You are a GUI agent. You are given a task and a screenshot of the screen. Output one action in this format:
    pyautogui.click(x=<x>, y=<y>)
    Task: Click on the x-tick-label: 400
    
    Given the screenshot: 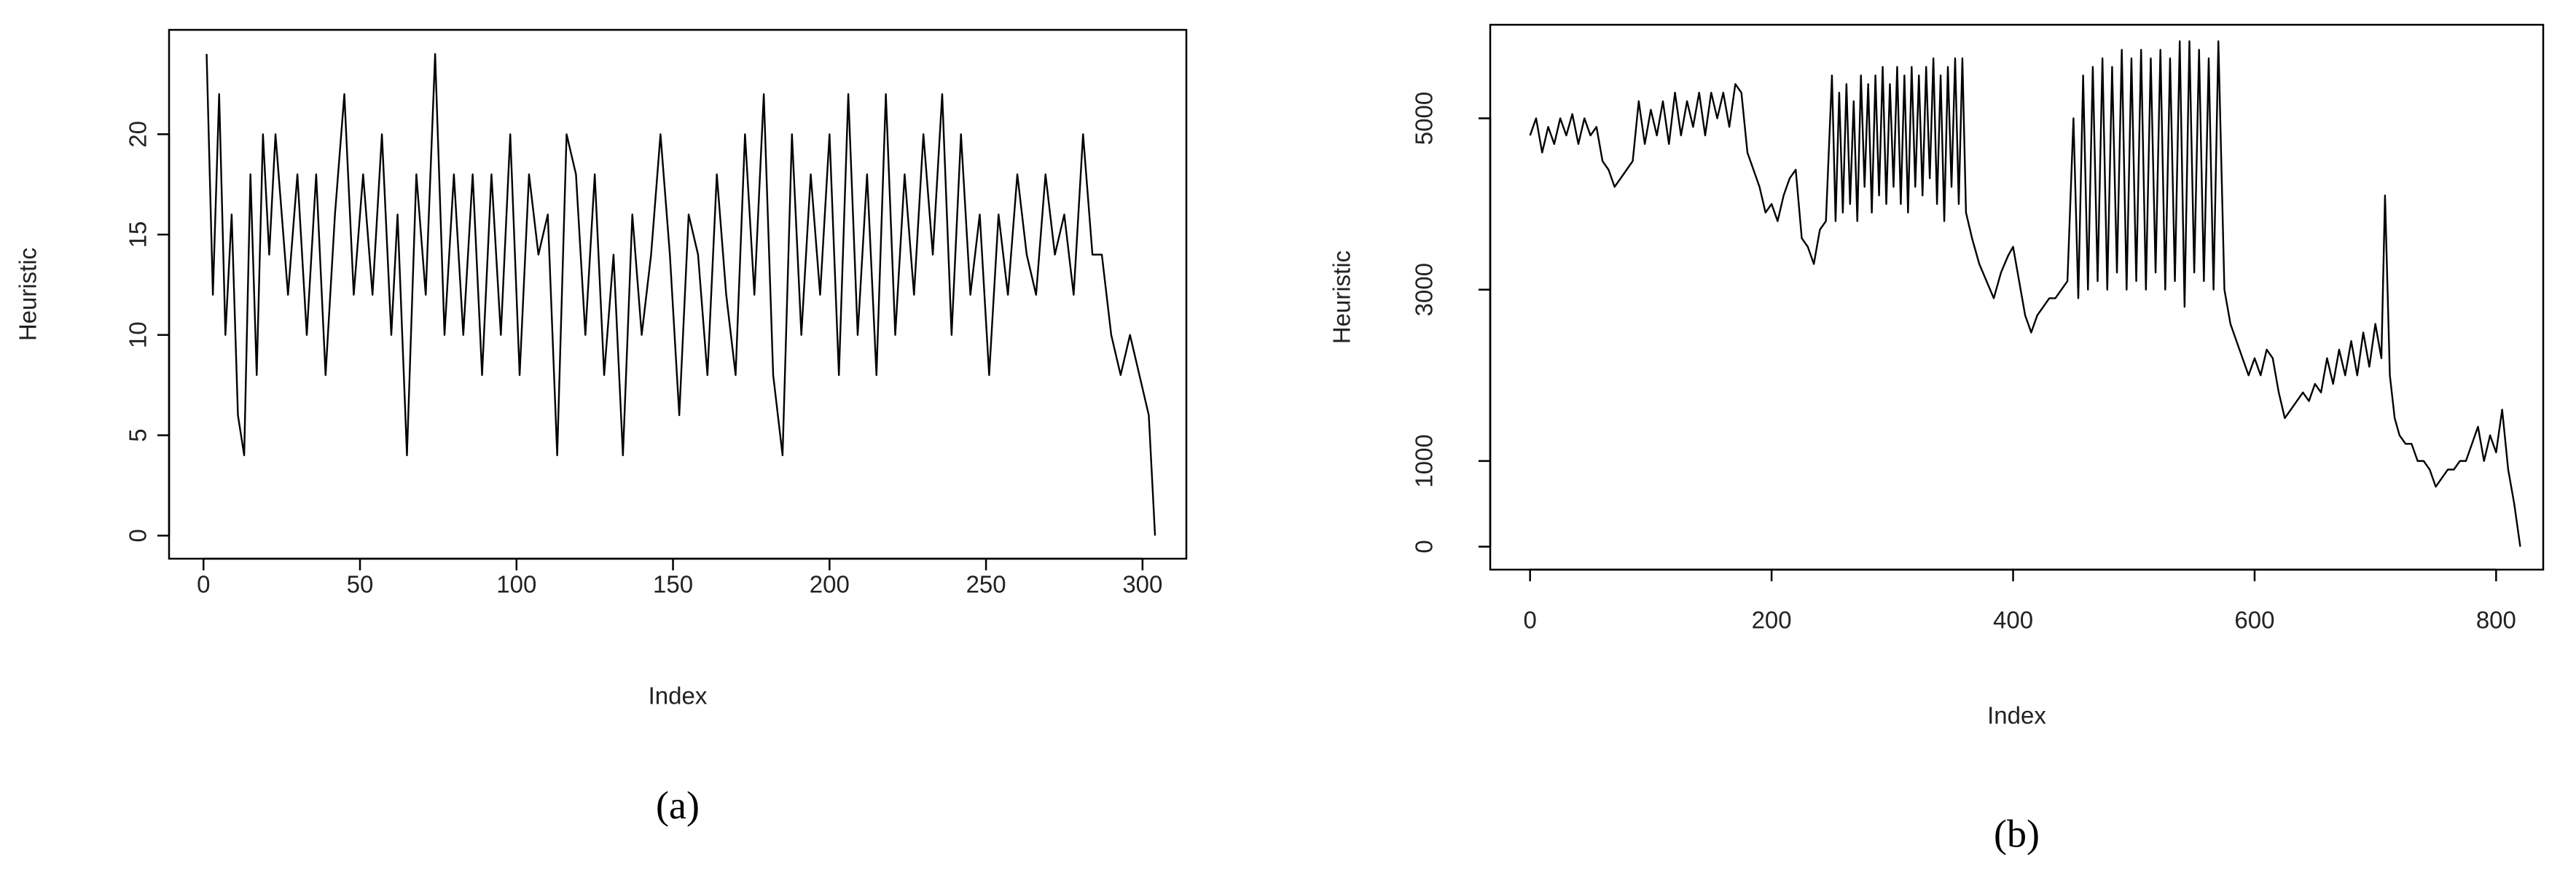 What is the action you would take?
    pyautogui.click(x=2013, y=620)
    